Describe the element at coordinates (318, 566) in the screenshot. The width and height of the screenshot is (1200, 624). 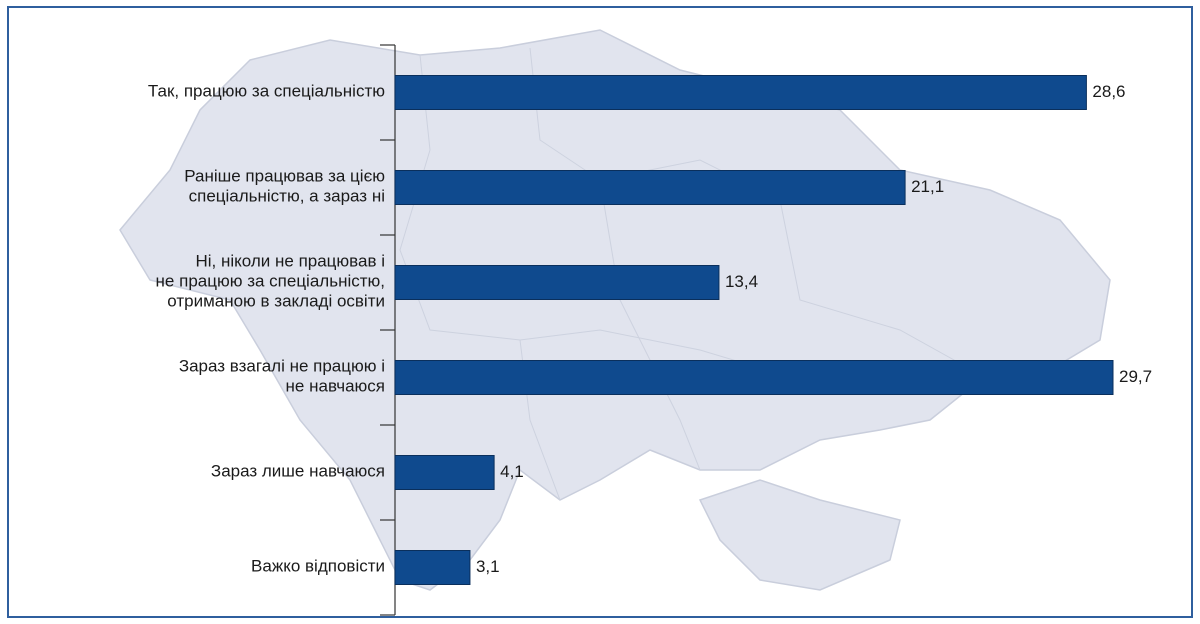
I see `category-label: Важко відповісти` at that location.